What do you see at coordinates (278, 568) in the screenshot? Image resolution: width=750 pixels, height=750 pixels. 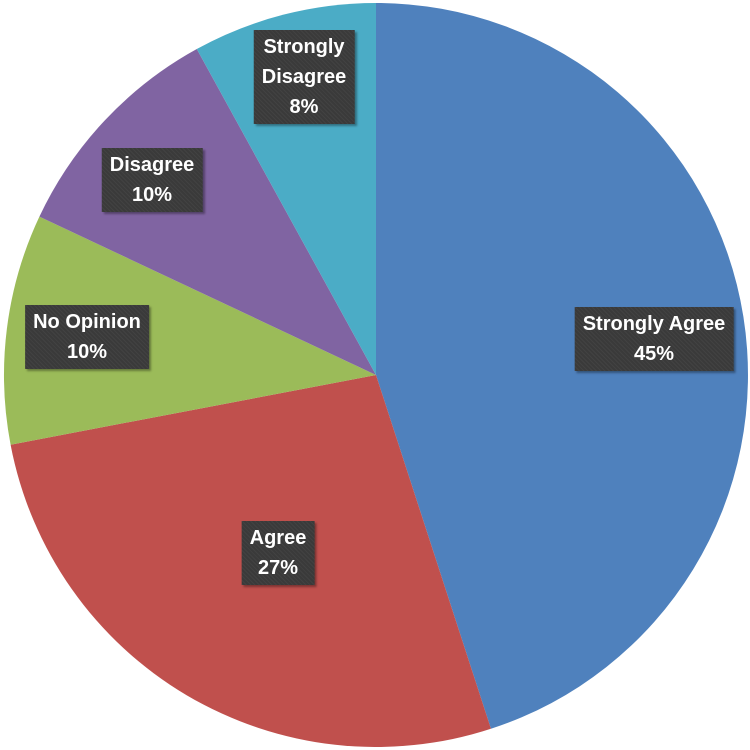 I see `data-label-percent: 27%` at bounding box center [278, 568].